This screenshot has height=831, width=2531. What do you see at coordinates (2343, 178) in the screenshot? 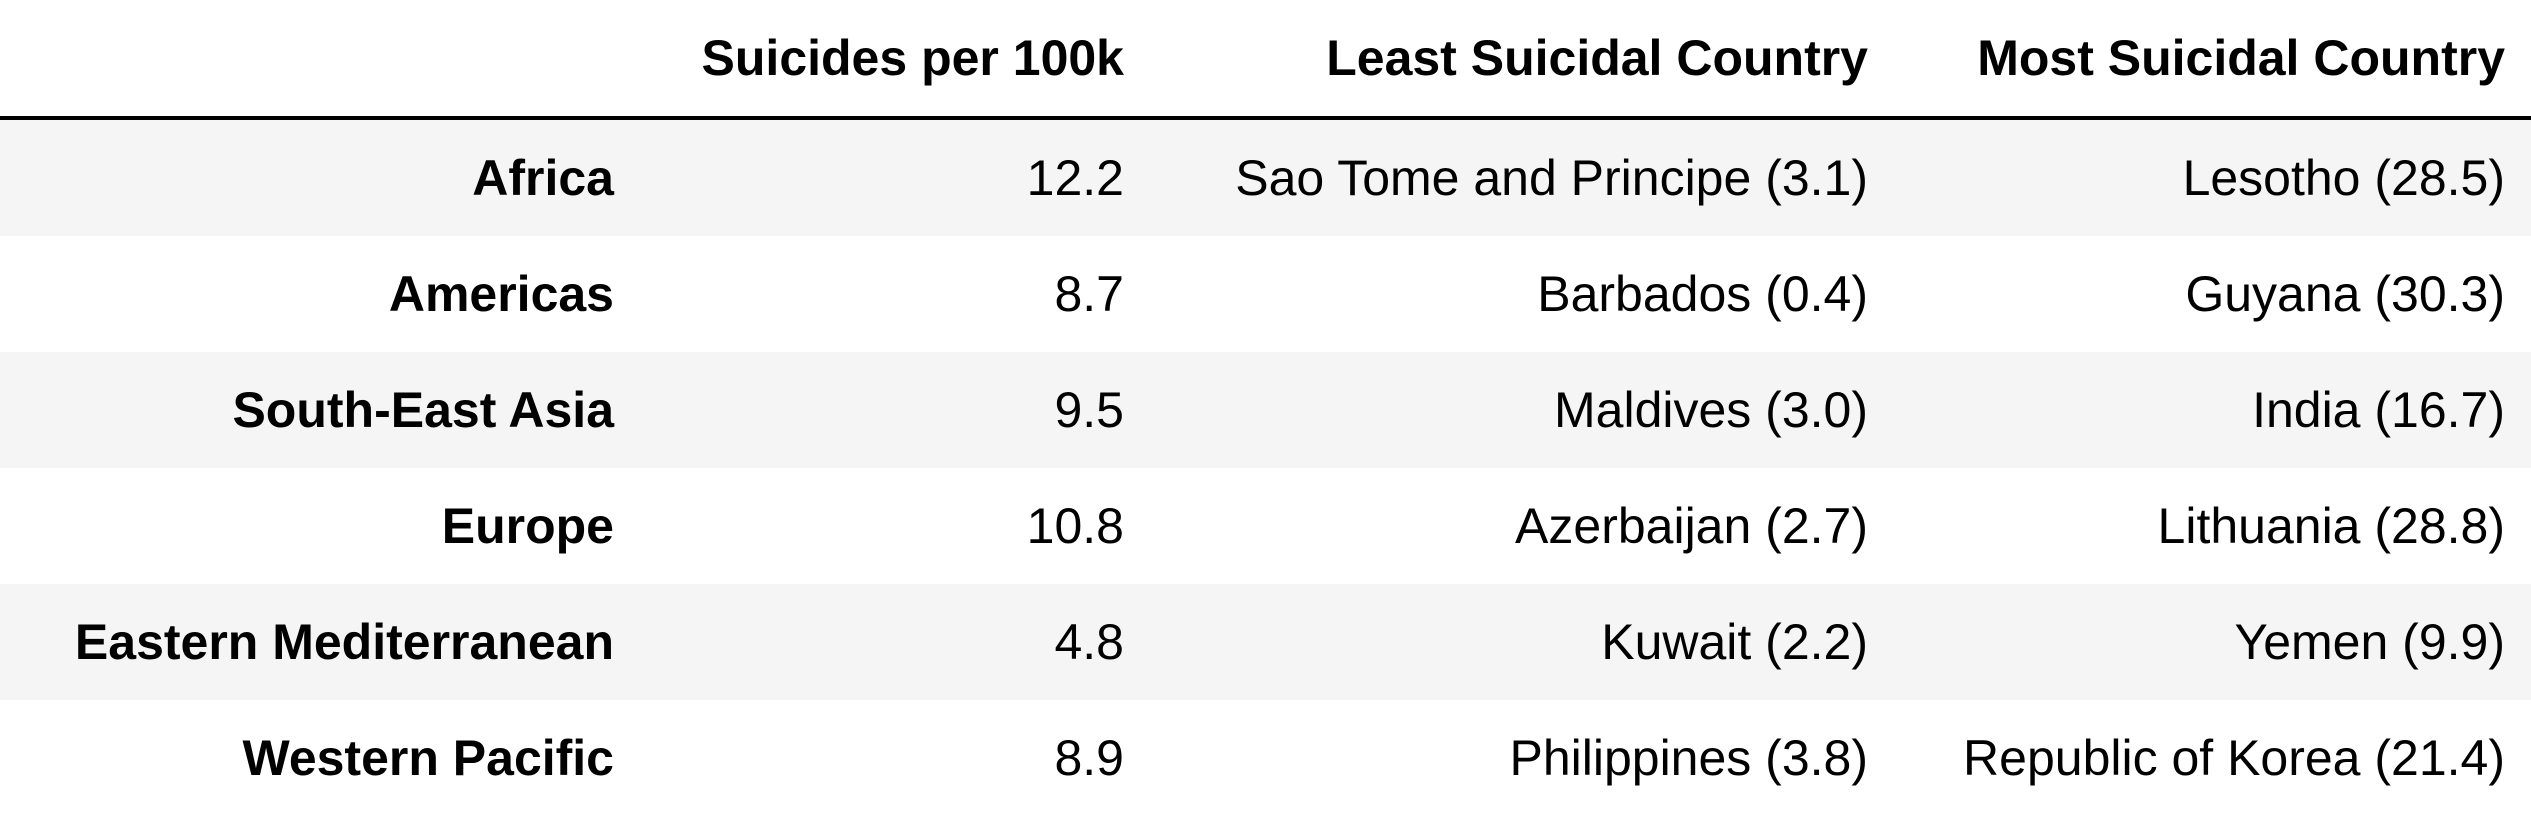
I see `row-most: Lesotho (28.5)` at bounding box center [2343, 178].